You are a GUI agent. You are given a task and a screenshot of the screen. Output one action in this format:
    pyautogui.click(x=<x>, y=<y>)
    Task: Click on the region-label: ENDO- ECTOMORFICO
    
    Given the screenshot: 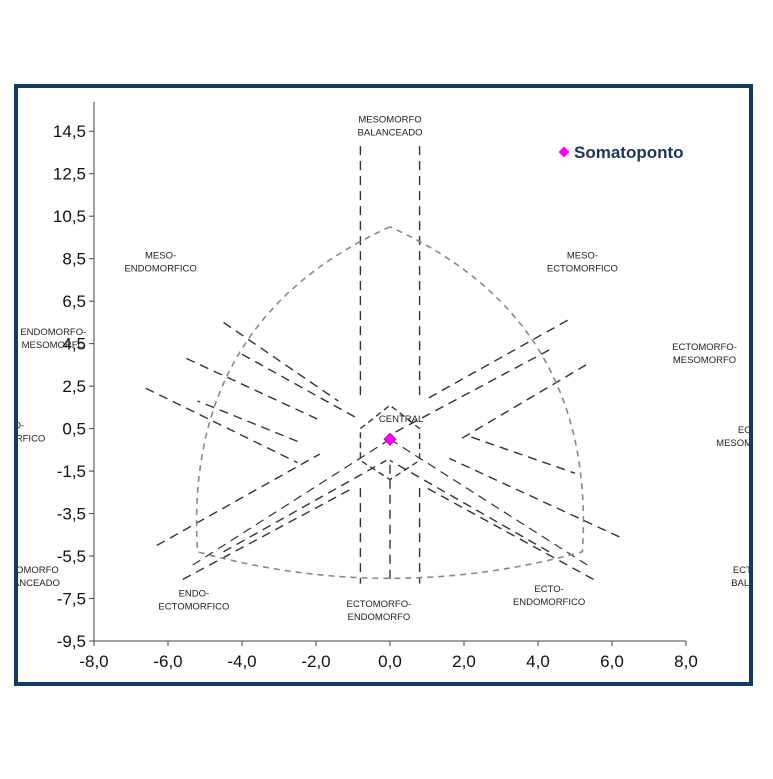 What is the action you would take?
    pyautogui.click(x=193, y=600)
    